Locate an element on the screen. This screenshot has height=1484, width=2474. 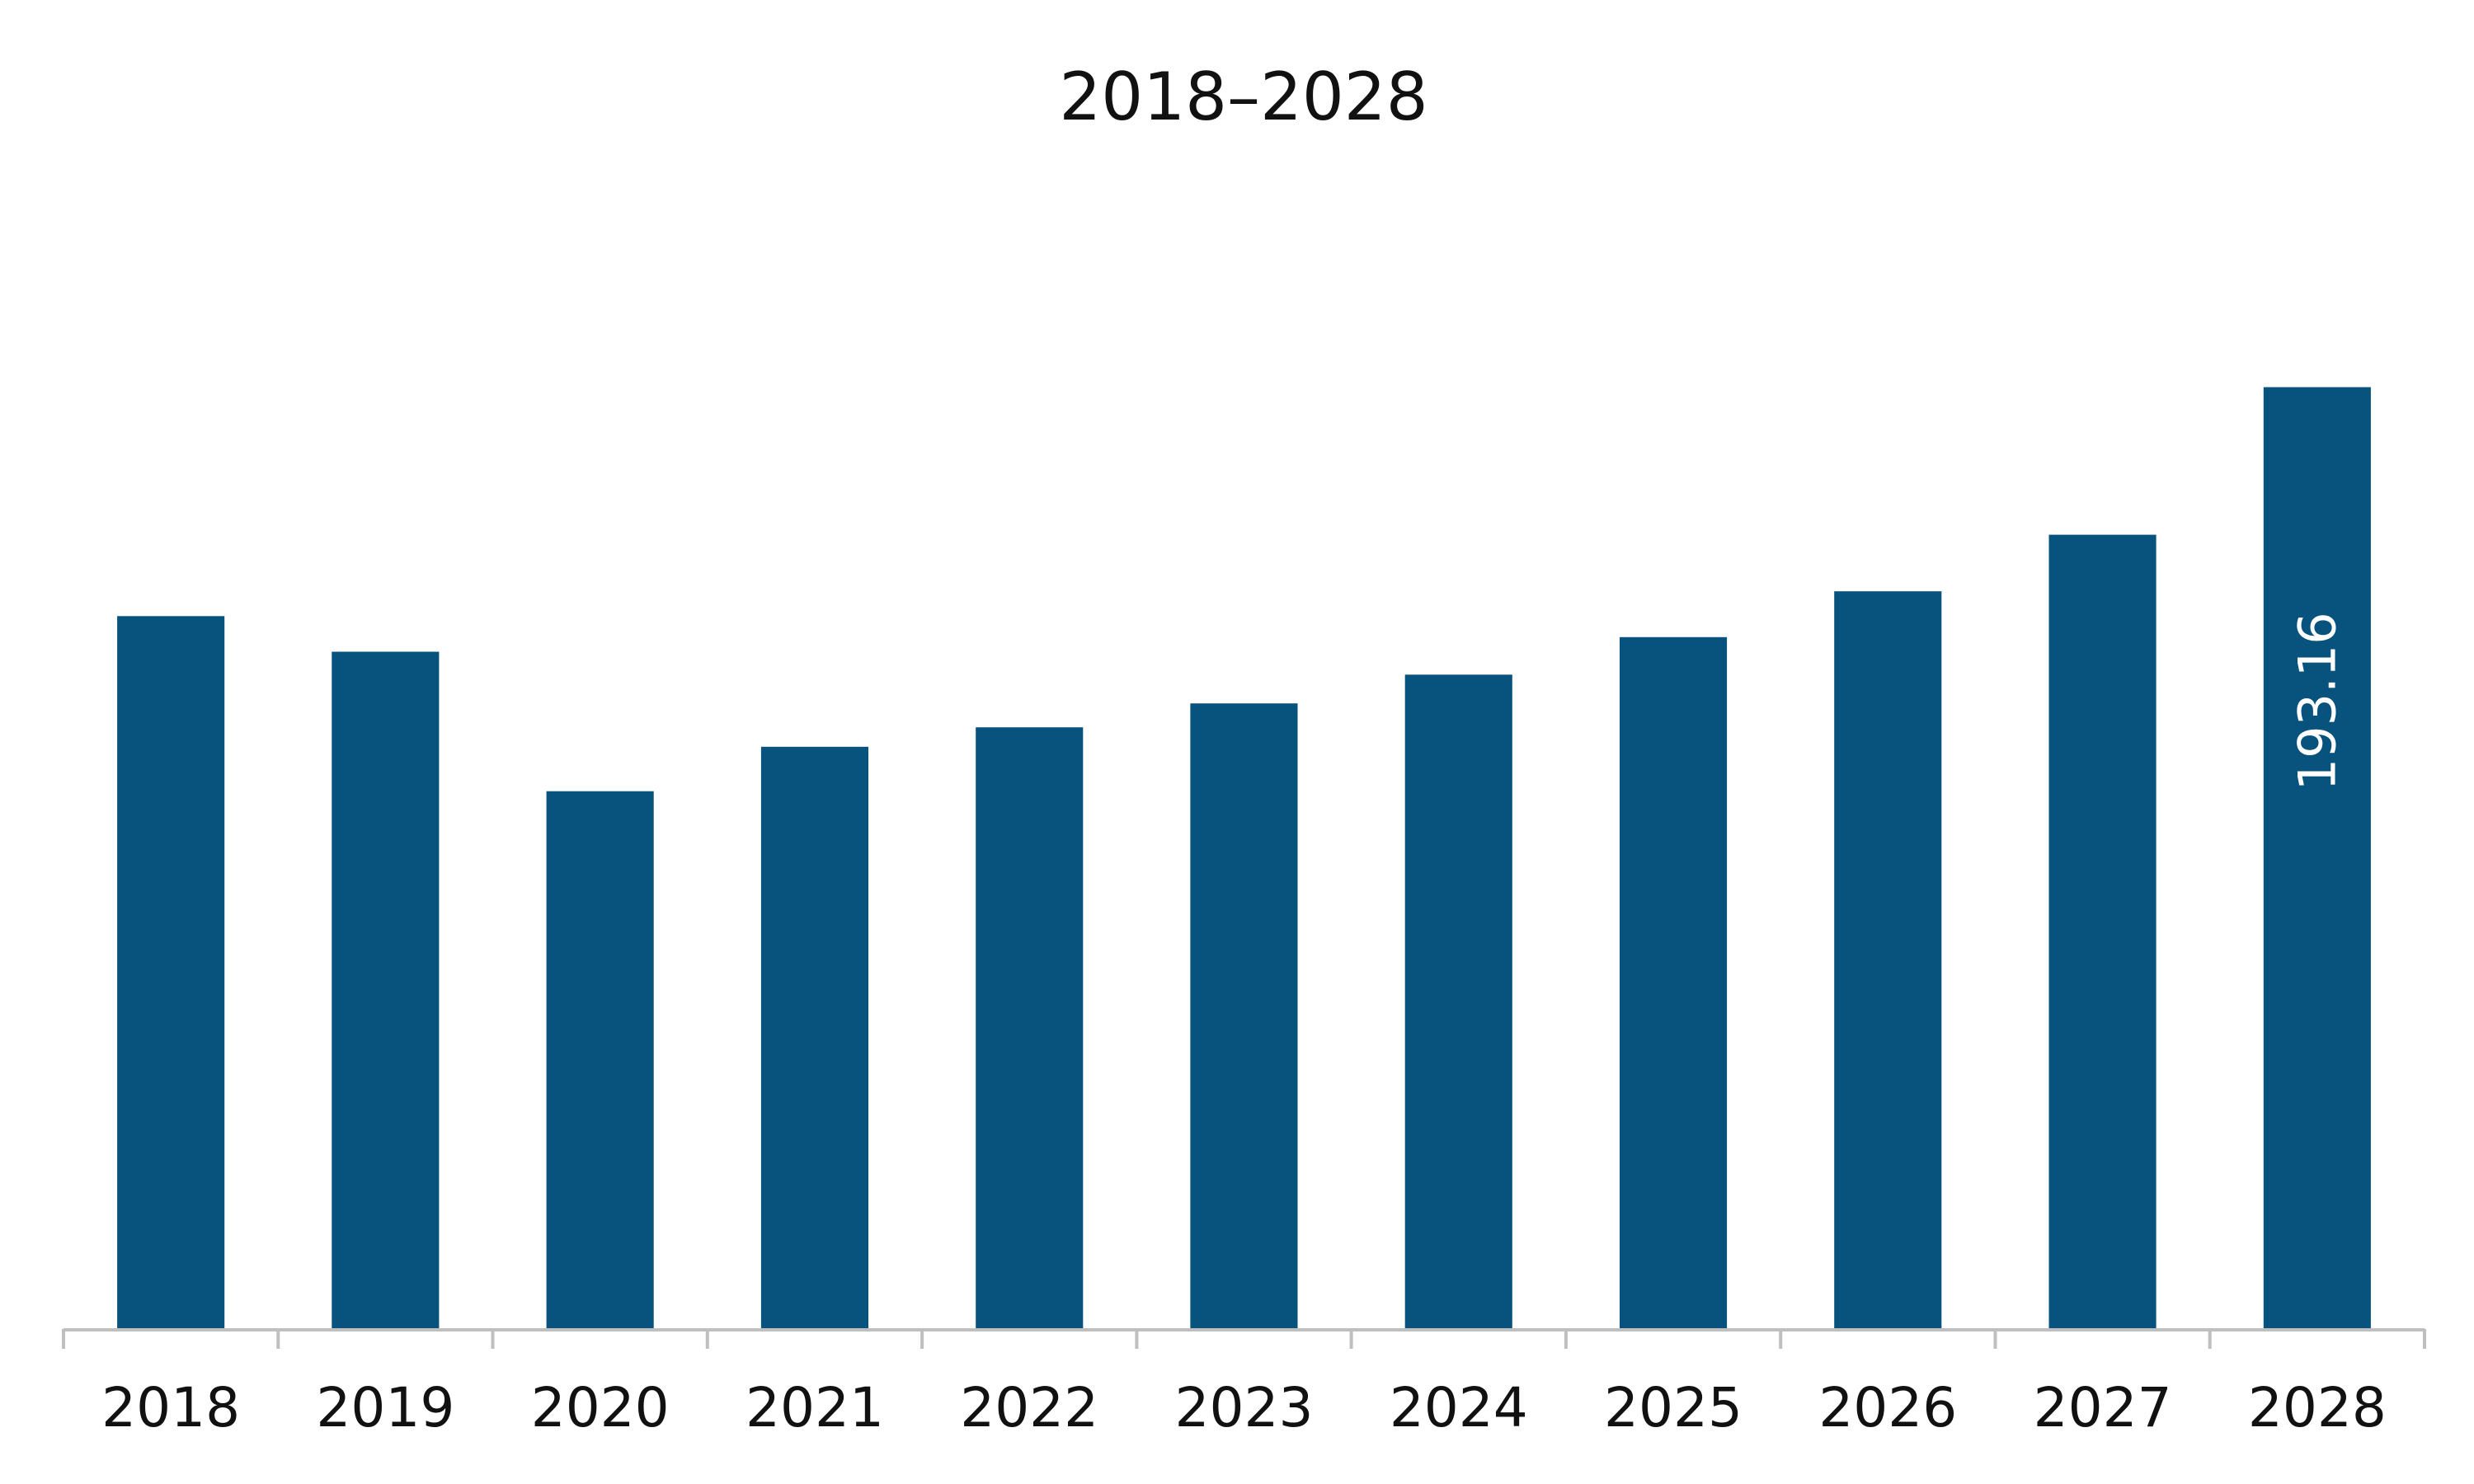
bar-2020 is located at coordinates (600, 1060).